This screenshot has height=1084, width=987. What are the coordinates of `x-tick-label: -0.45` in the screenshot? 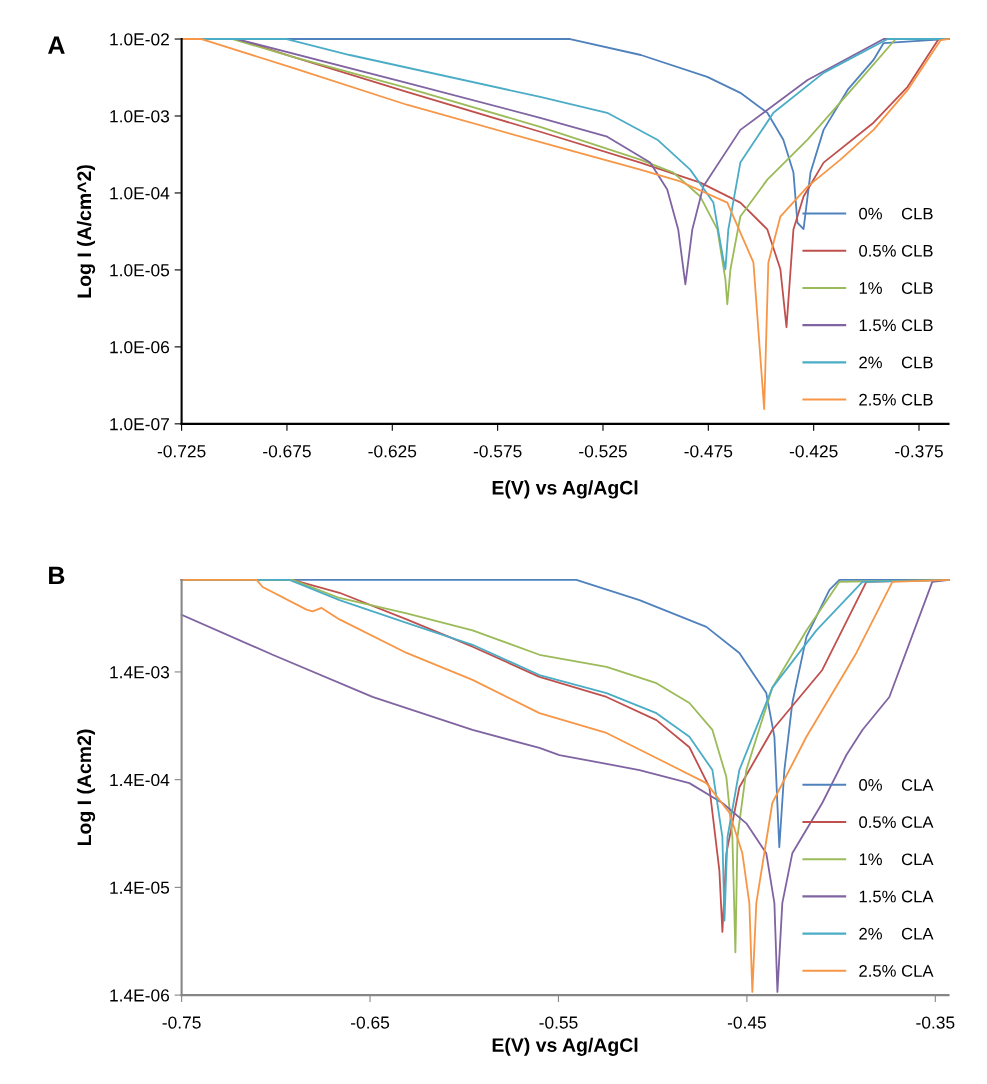 It's located at (746, 1022).